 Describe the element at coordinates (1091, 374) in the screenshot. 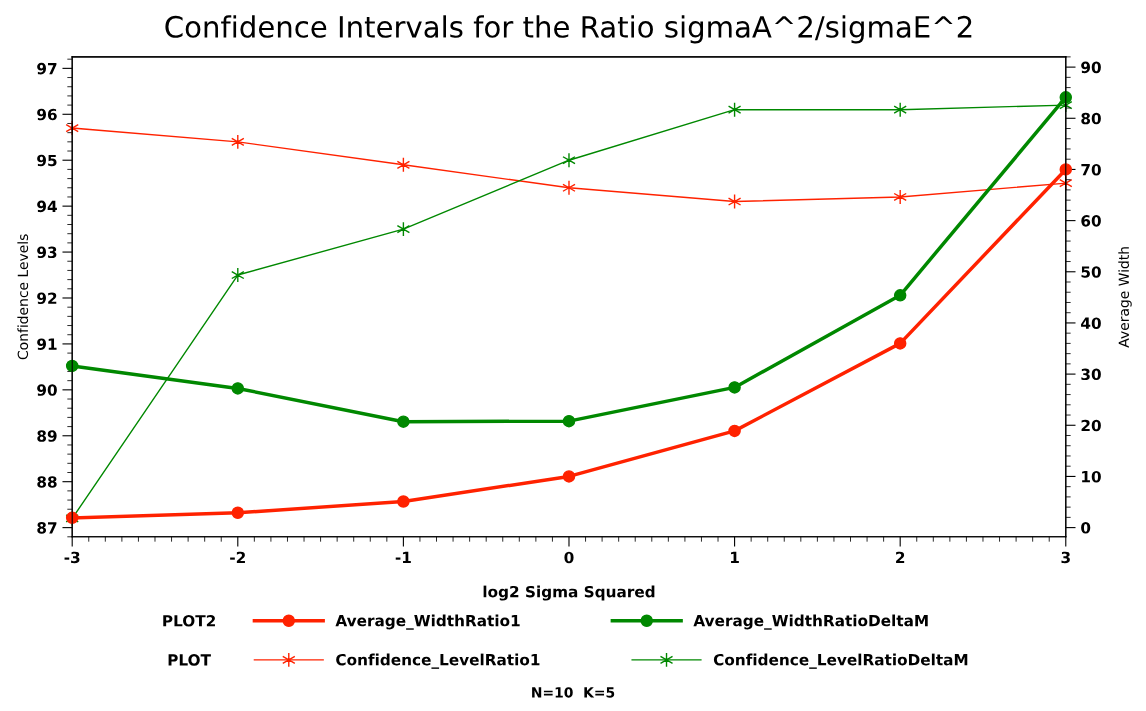

I see `y2-tick-label: 30` at that location.